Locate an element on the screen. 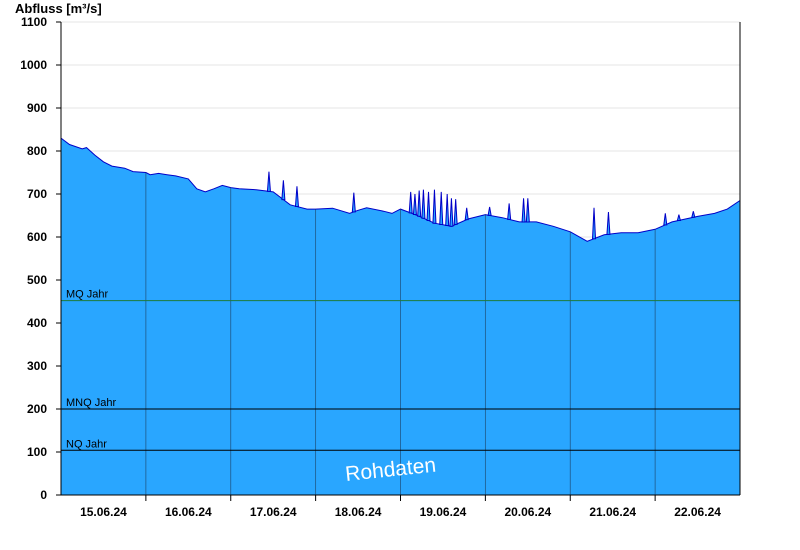 The image size is (800, 550). y-tick-label: 600 is located at coordinates (37, 237).